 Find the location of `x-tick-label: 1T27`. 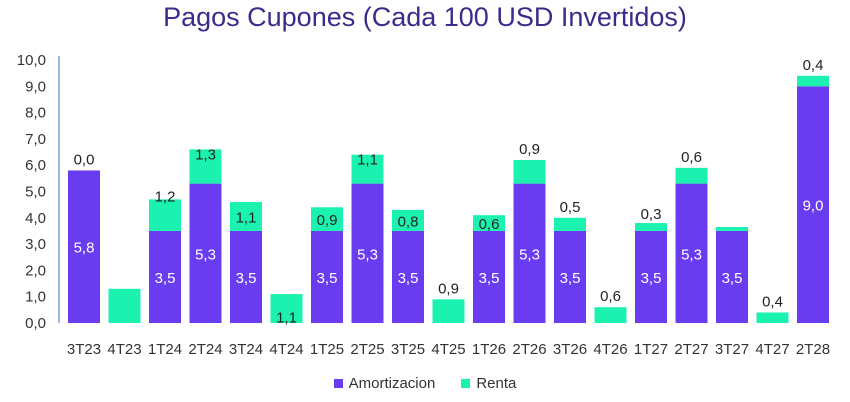

x-tick-label: 1T27 is located at coordinates (651, 349).